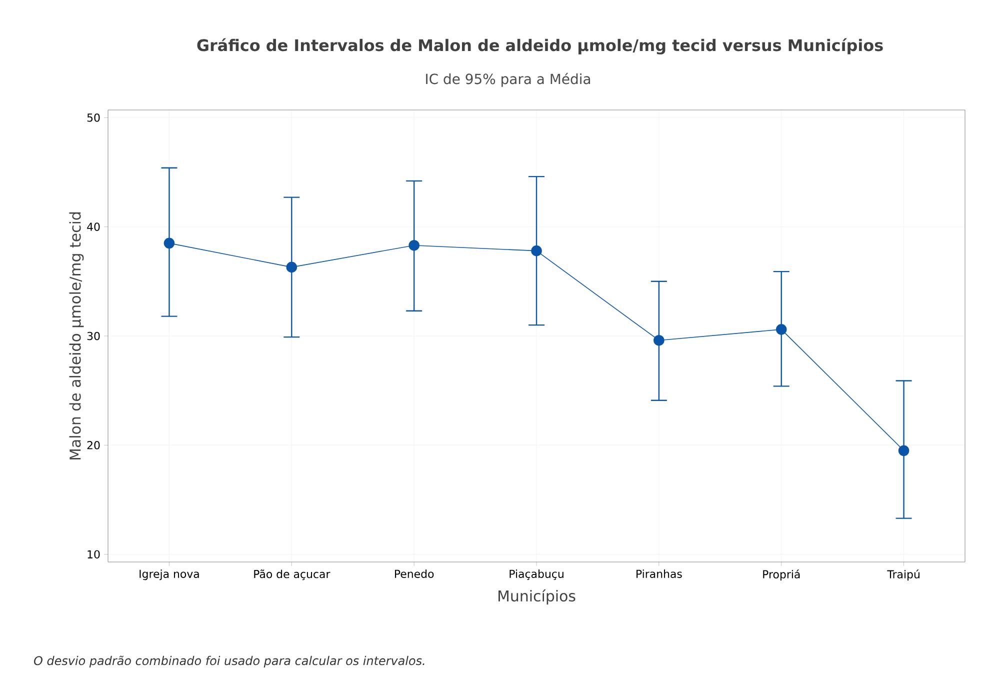 This screenshot has height=673, width=998. Describe the element at coordinates (537, 596) in the screenshot. I see `x-axis-title: Municípios` at that location.